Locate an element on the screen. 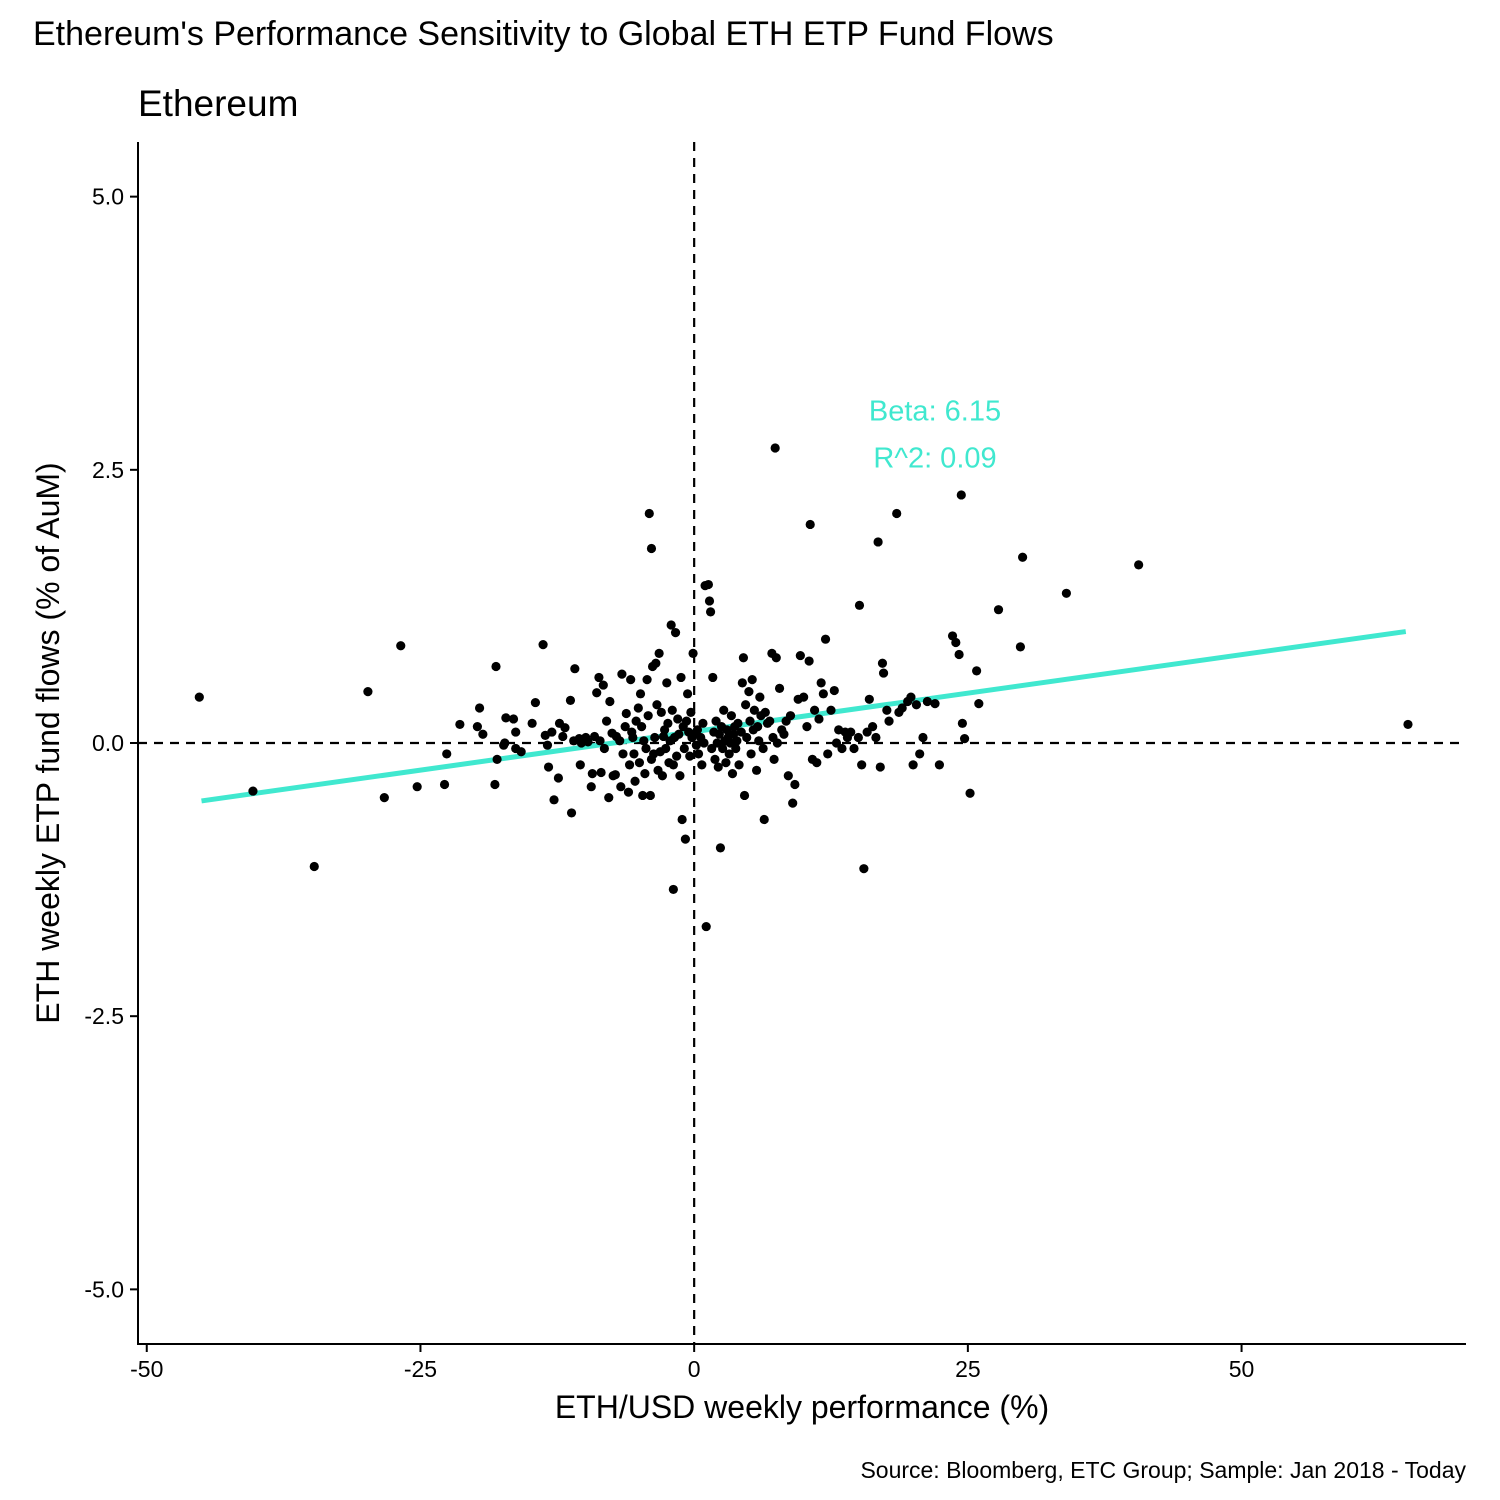 The width and height of the screenshot is (1500, 1500). x-tick-label: 0 is located at coordinates (694, 1369).